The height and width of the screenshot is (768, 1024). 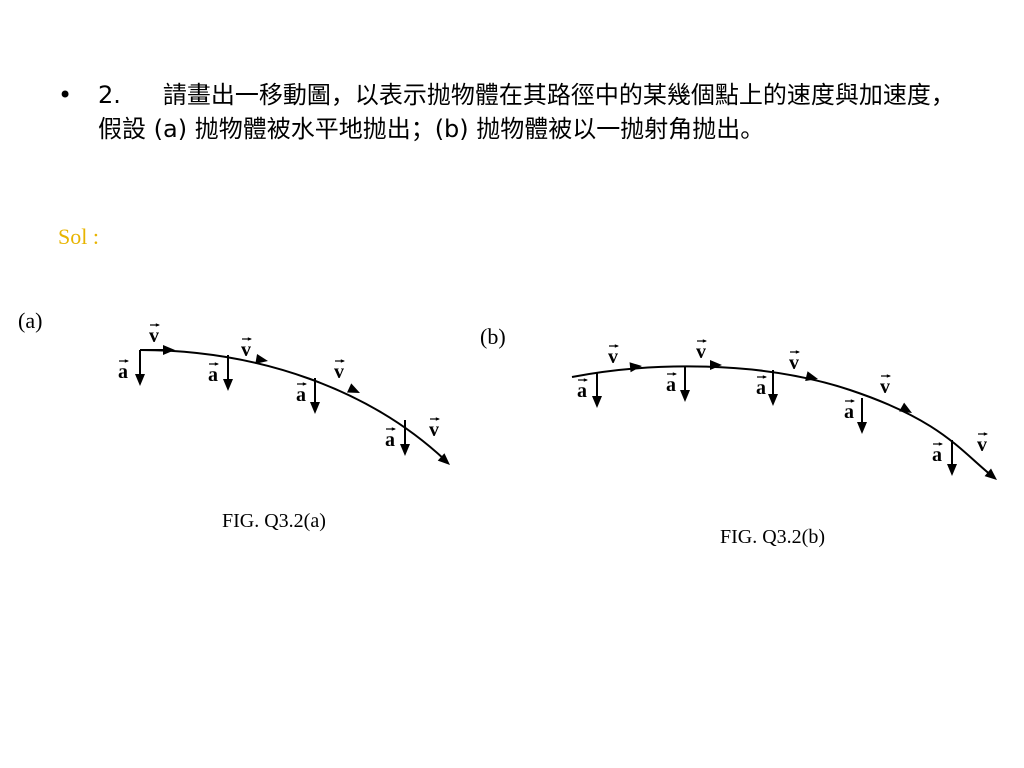 I want to click on panel-label: (b), so click(x=493, y=336).